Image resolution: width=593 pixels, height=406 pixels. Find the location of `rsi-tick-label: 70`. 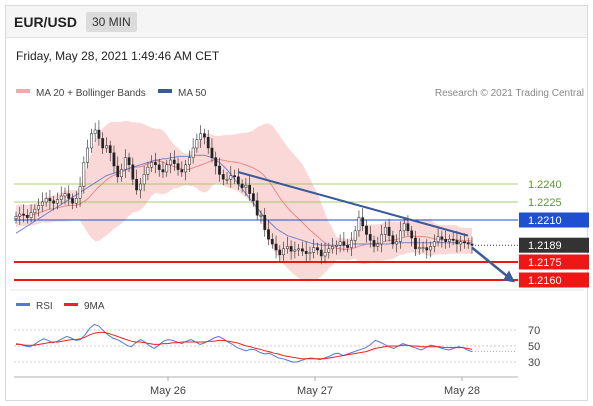

rsi-tick-label: 70 is located at coordinates (534, 331).